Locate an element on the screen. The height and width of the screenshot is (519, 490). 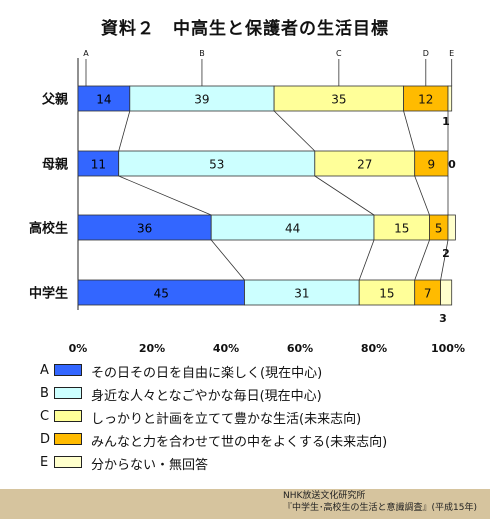
x-tick-label: 100% is located at coordinates (448, 348).